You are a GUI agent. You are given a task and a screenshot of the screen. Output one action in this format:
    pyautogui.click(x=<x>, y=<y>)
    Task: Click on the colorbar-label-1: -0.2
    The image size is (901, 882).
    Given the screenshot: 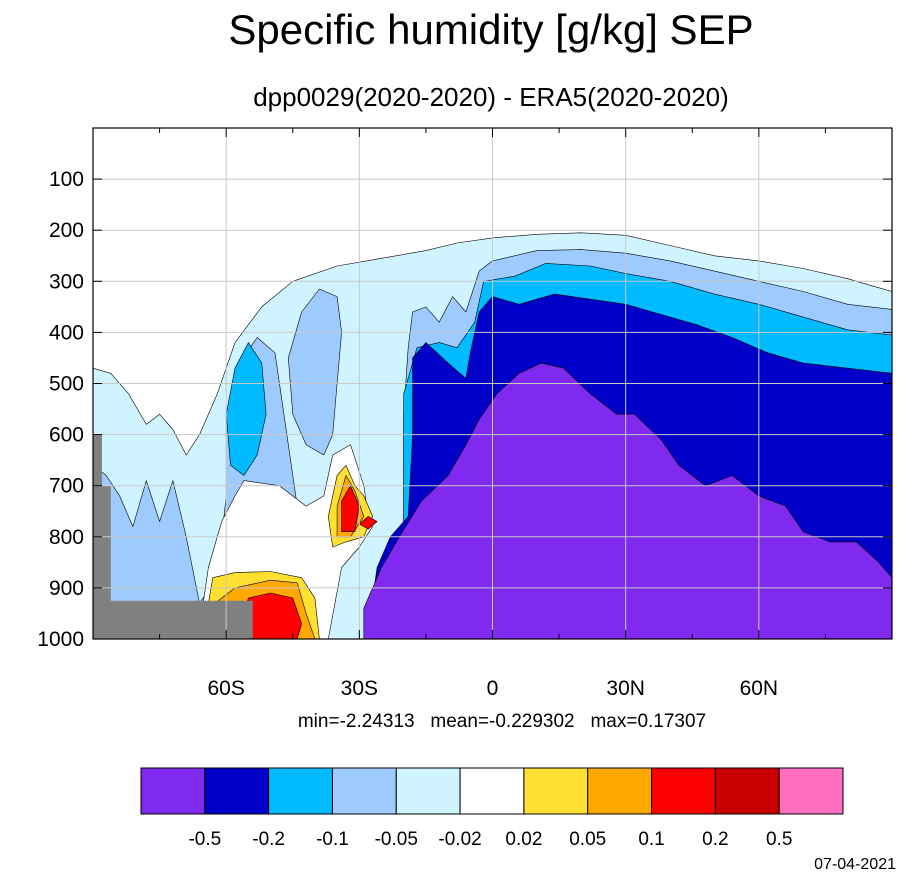 What is the action you would take?
    pyautogui.click(x=268, y=839)
    